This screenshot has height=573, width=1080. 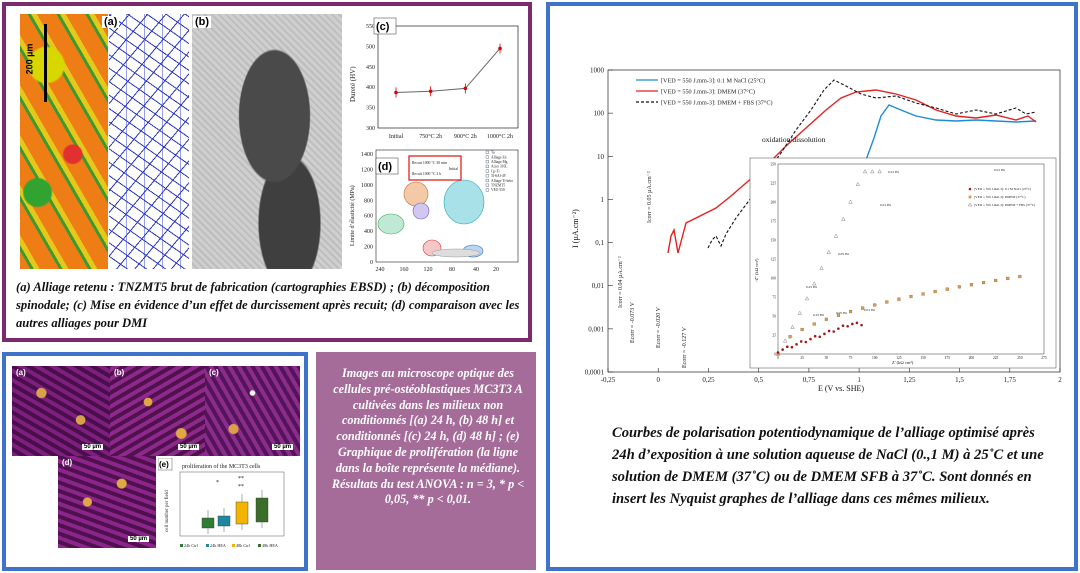 What do you see at coordinates (352, 215) in the screenshot?
I see `yield-ylabel: Limite d’élasticité (MPa)` at bounding box center [352, 215].